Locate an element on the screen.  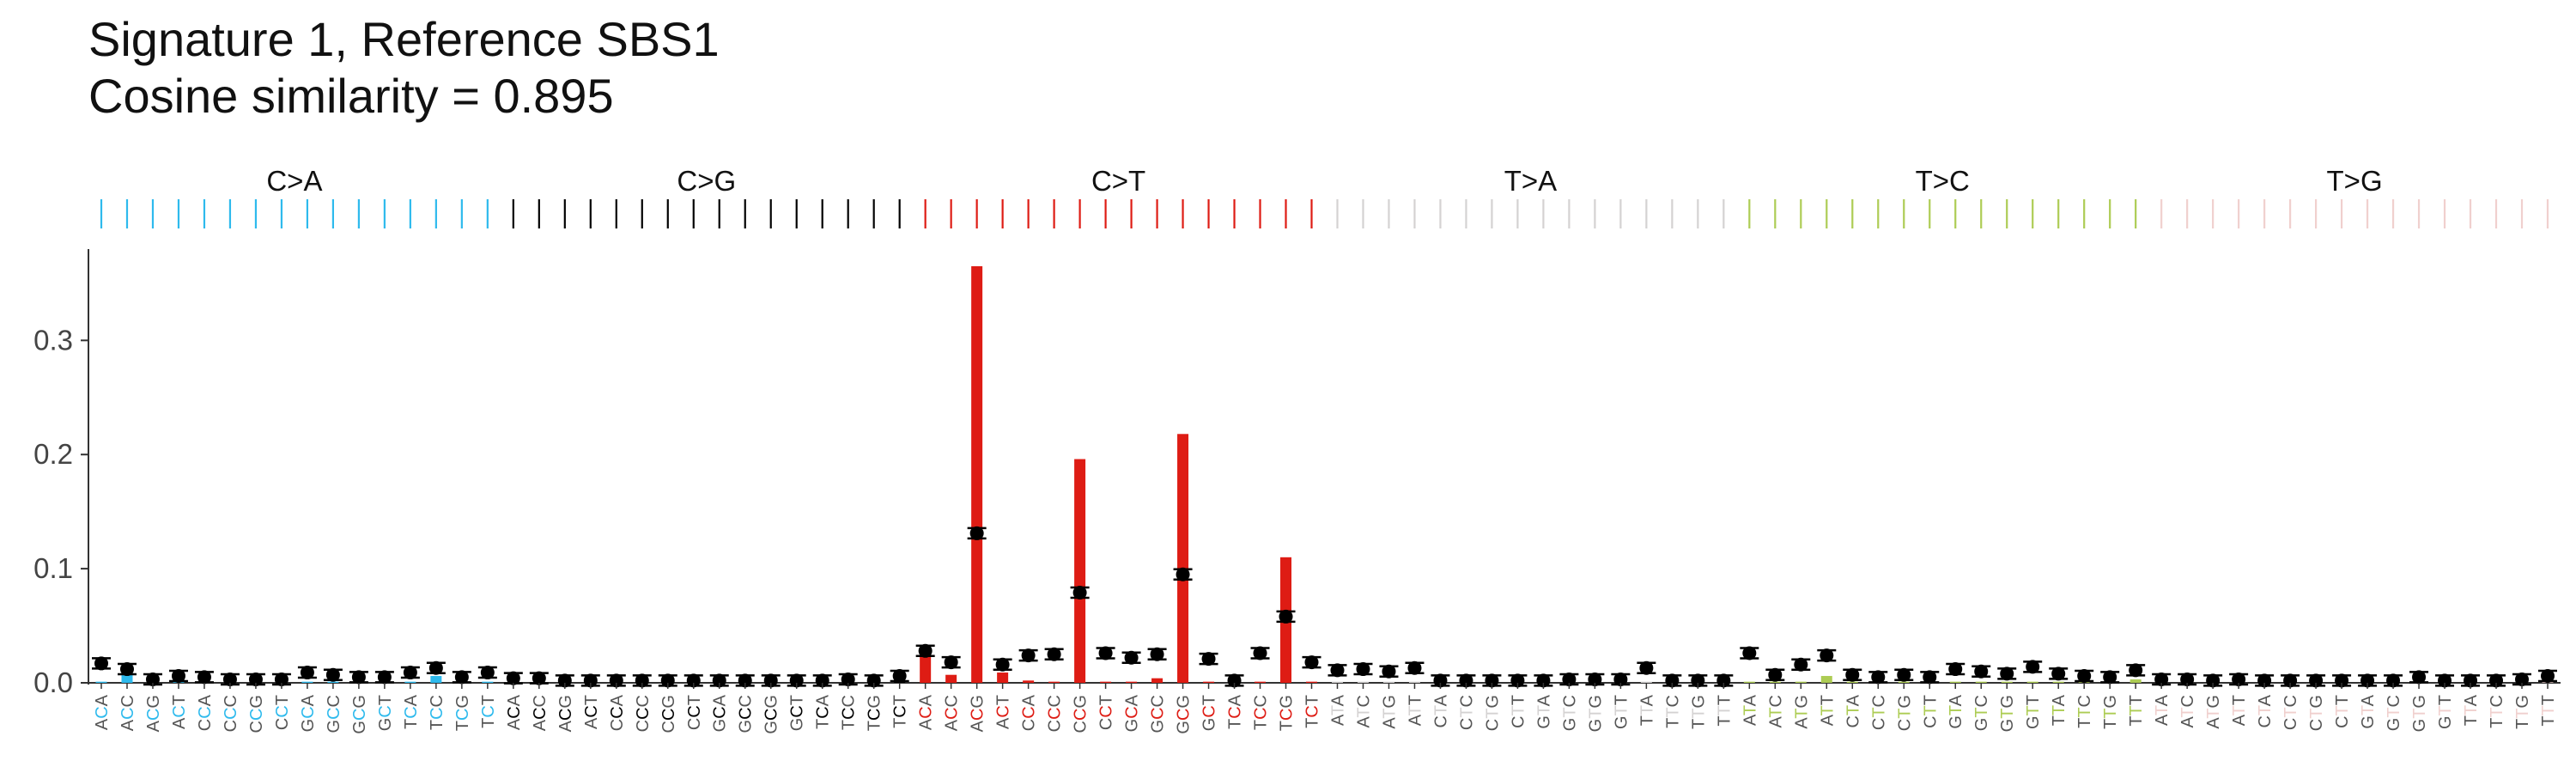
x-tick-label: GTA is located at coordinates (2368, 711).